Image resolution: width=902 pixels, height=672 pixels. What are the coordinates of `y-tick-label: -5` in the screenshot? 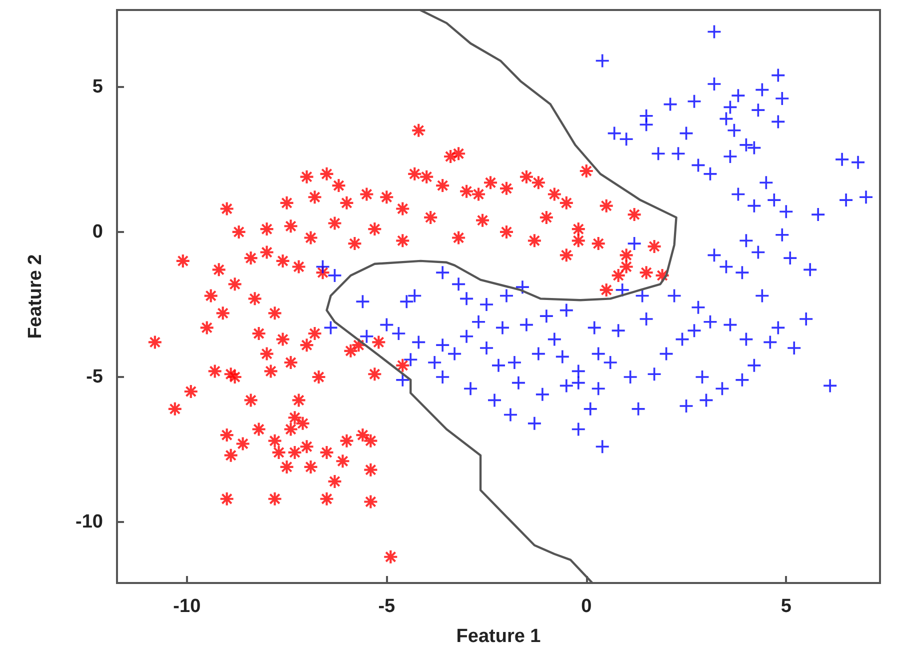 It's located at (95, 377).